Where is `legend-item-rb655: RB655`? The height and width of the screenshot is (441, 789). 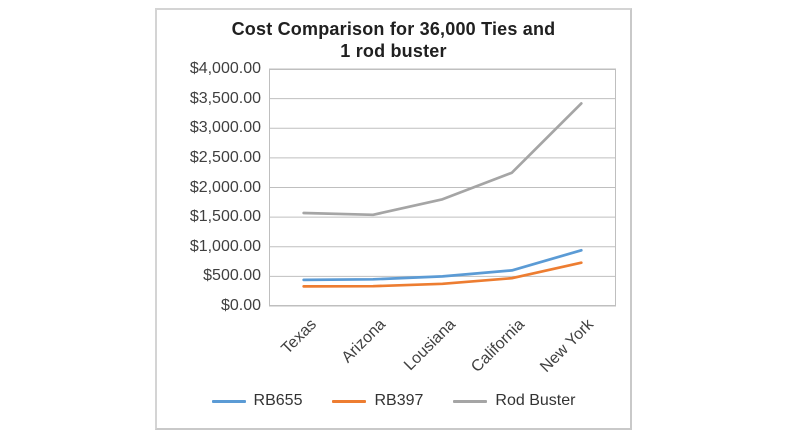 legend-item-rb655: RB655 is located at coordinates (257, 401).